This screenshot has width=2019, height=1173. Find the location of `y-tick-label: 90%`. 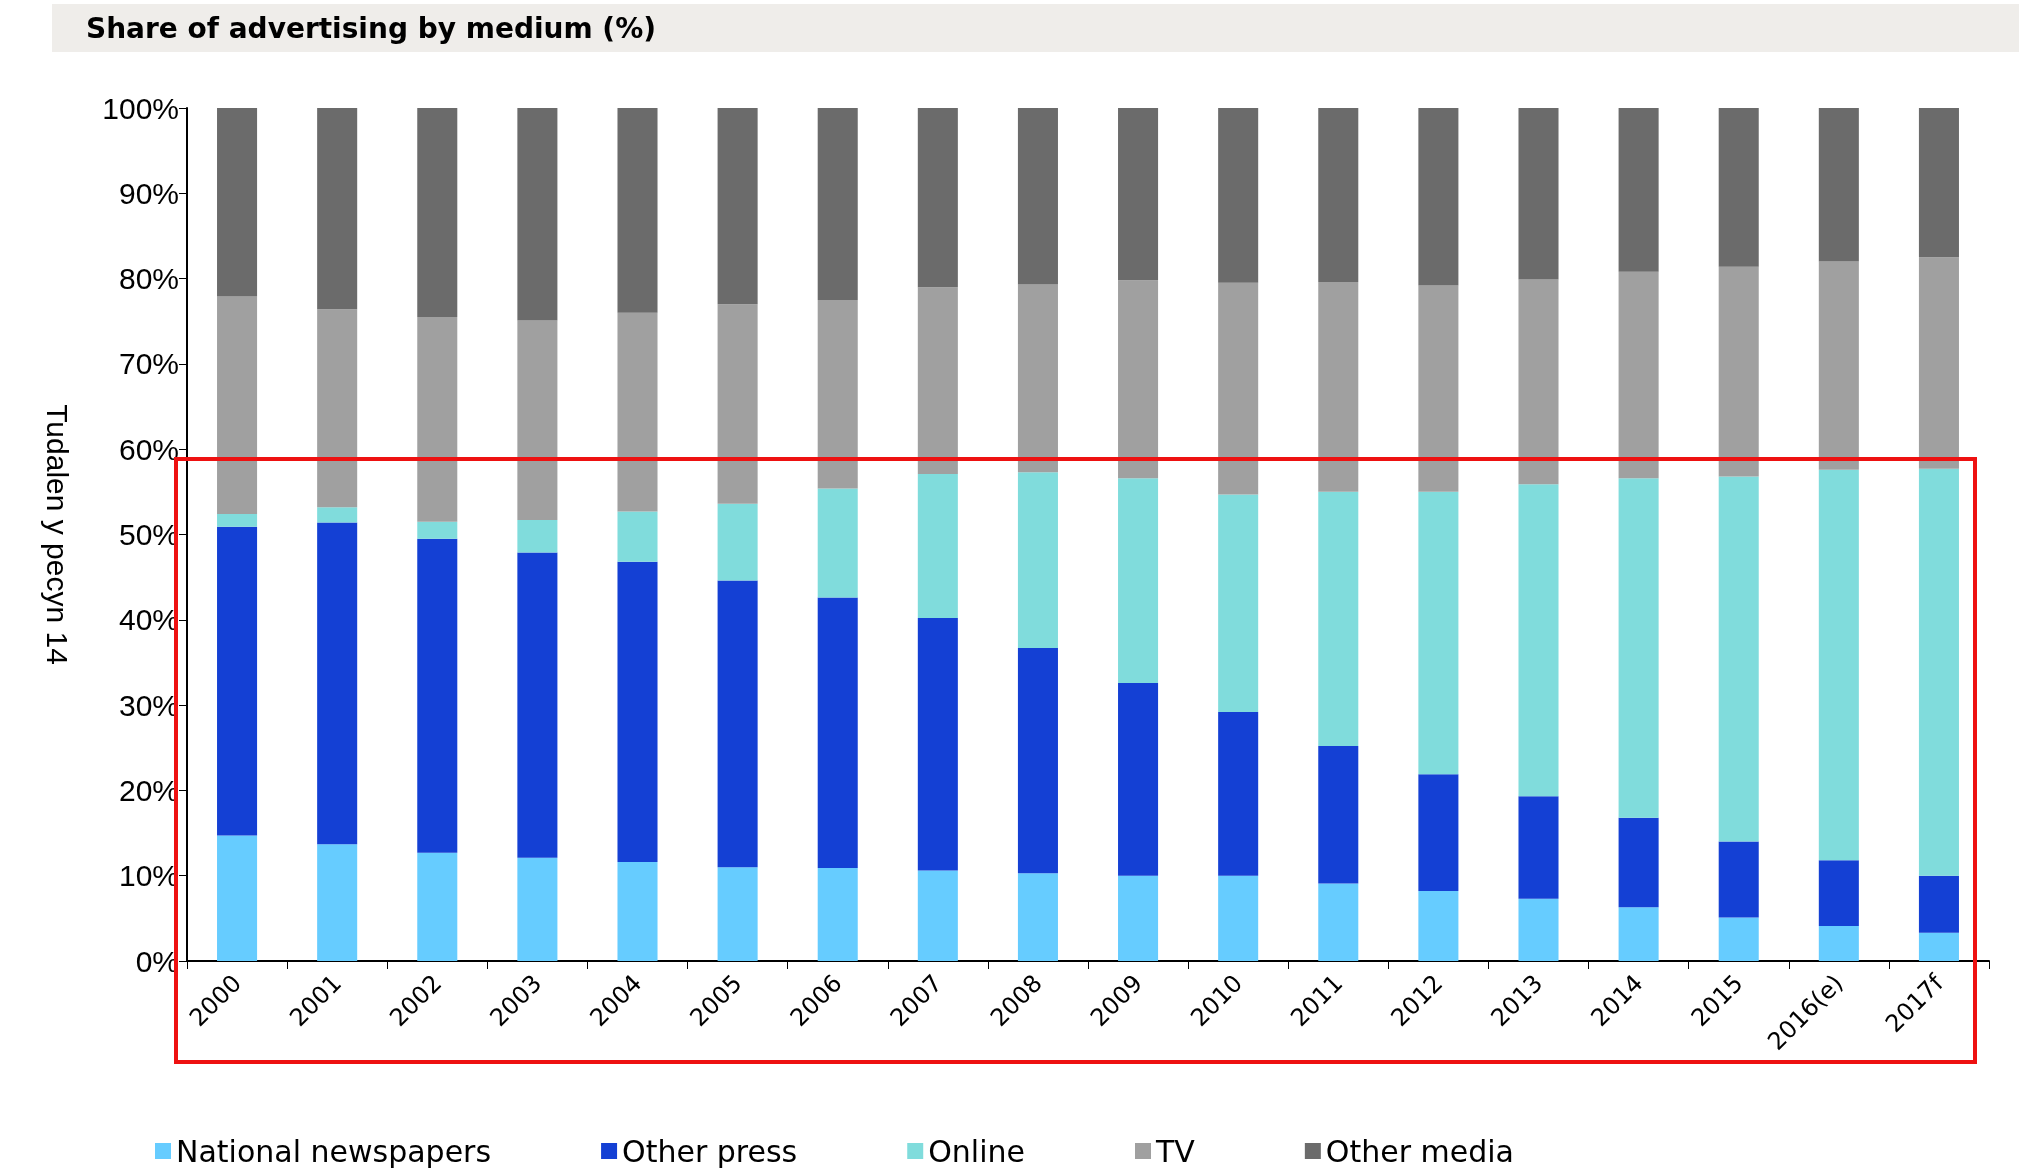

y-tick-label: 90% is located at coordinates (148, 193).